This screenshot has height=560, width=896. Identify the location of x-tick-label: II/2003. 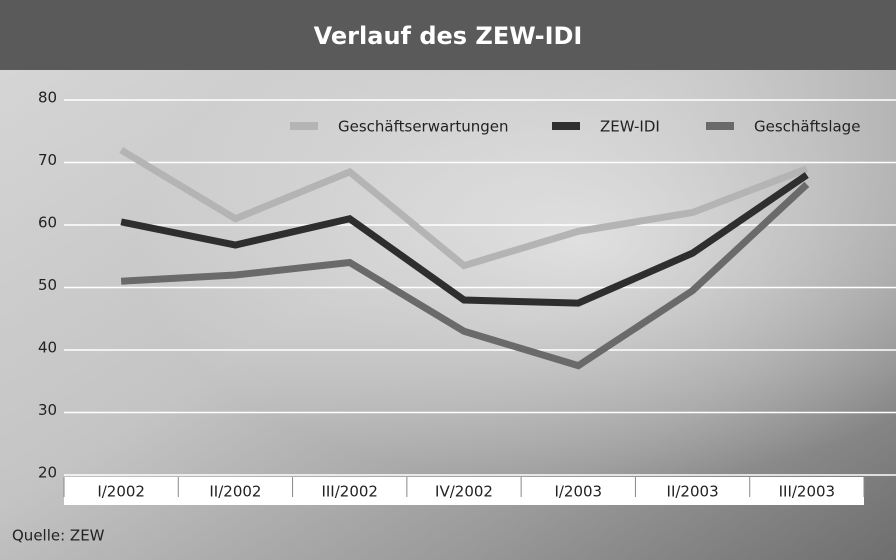
(693, 492).